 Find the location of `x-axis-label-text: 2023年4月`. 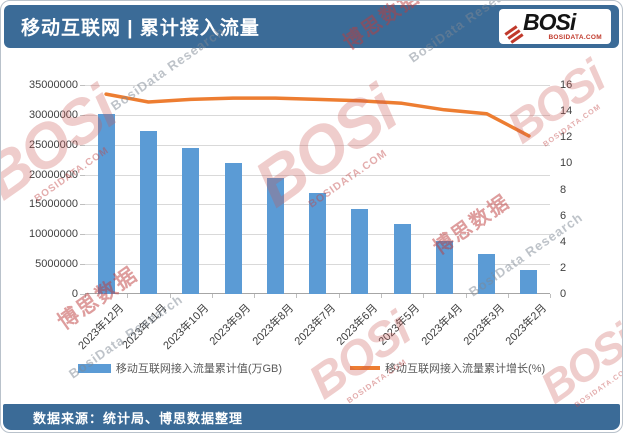

x-axis-label-text: 2023年4月 is located at coordinates (442, 325).